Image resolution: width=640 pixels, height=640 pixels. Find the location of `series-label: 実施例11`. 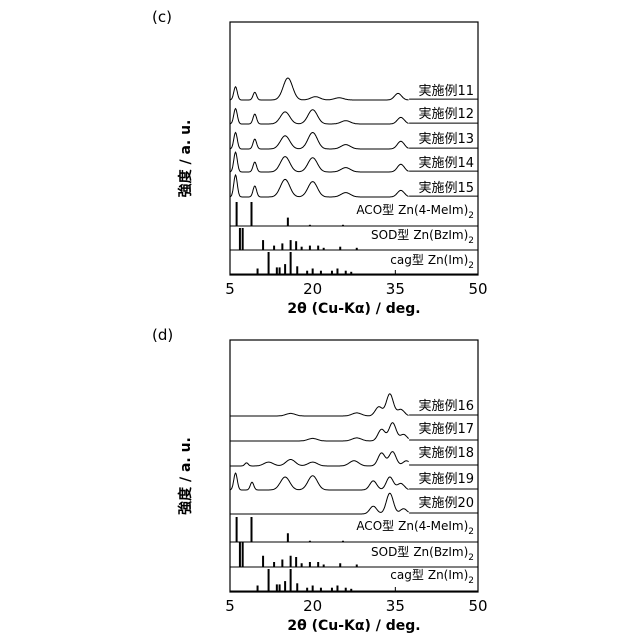

series-label: 実施例11 is located at coordinates (446, 91).